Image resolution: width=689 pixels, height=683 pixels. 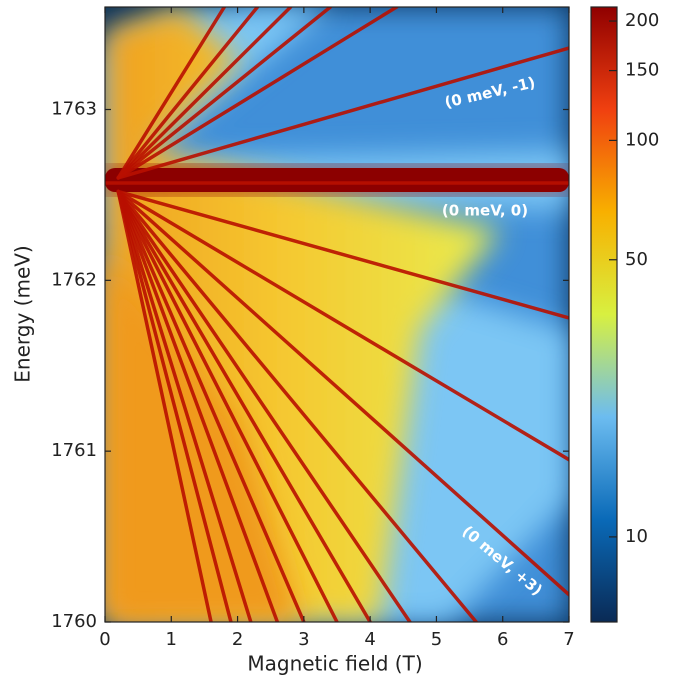 What do you see at coordinates (237, 639) in the screenshot?
I see `x-tick-label: 2` at bounding box center [237, 639].